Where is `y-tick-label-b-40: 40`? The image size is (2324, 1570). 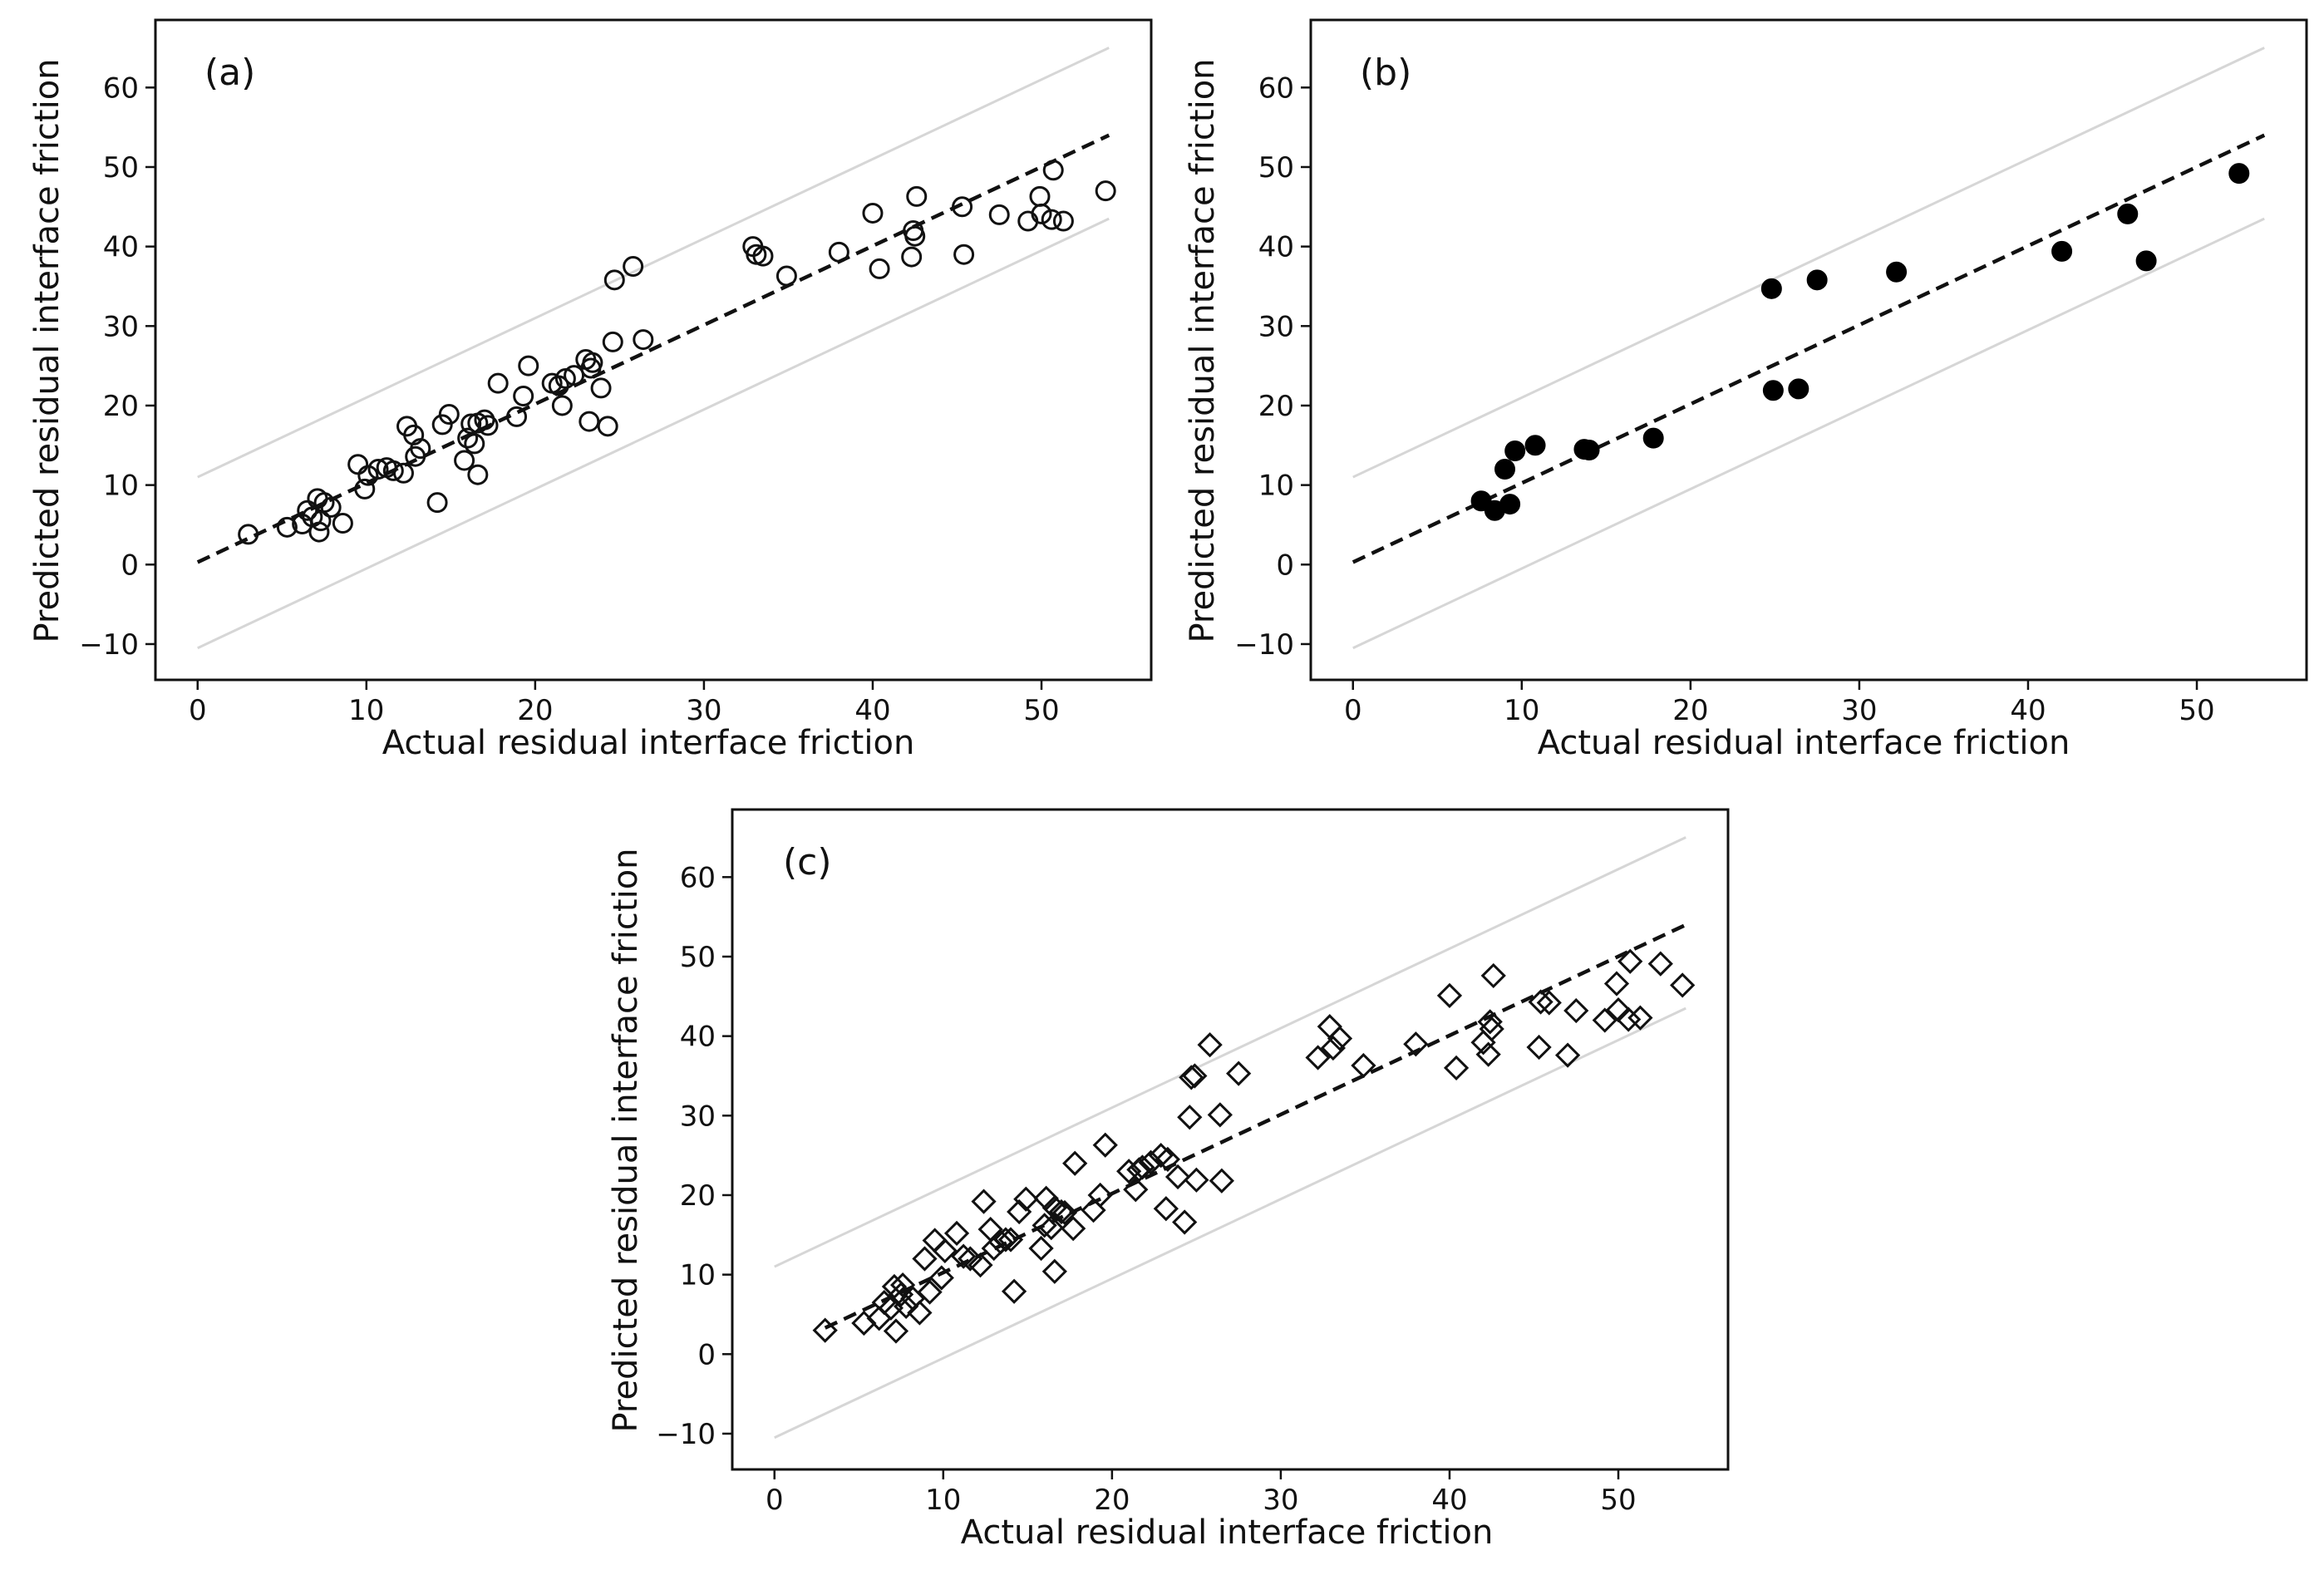 y-tick-label-b-40: 40 is located at coordinates (1276, 247).